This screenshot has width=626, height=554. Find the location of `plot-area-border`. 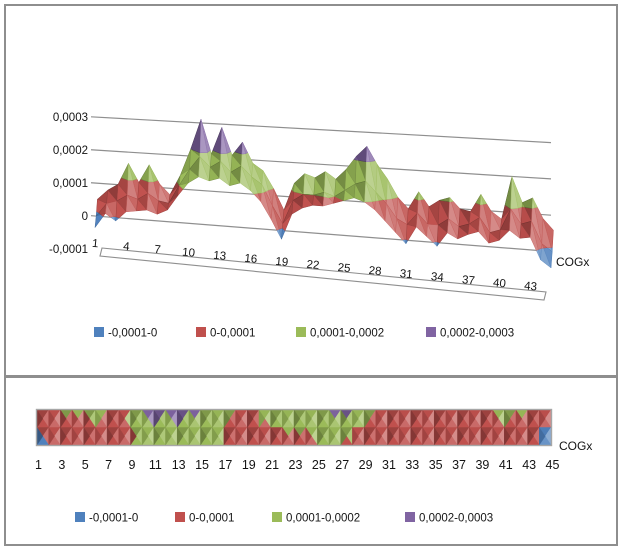

plot-area-border is located at coordinates (294, 427).